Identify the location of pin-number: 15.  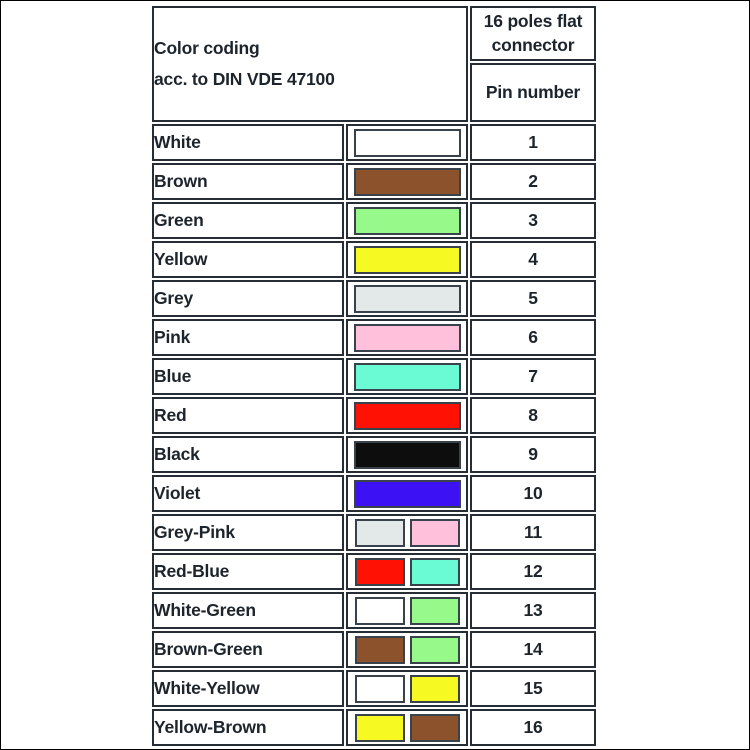
(533, 688).